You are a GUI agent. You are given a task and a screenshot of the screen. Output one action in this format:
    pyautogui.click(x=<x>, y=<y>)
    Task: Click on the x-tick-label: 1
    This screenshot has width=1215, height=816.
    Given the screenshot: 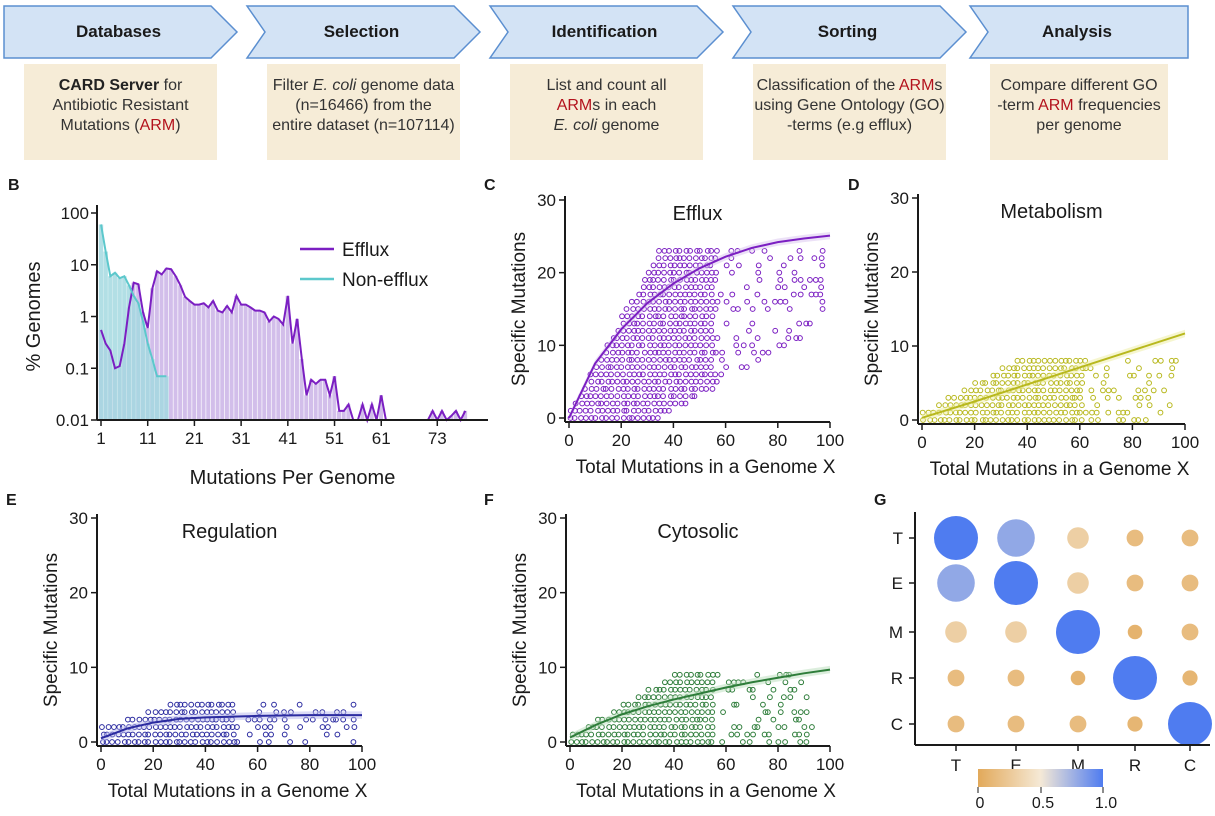 What is the action you would take?
    pyautogui.click(x=100, y=438)
    